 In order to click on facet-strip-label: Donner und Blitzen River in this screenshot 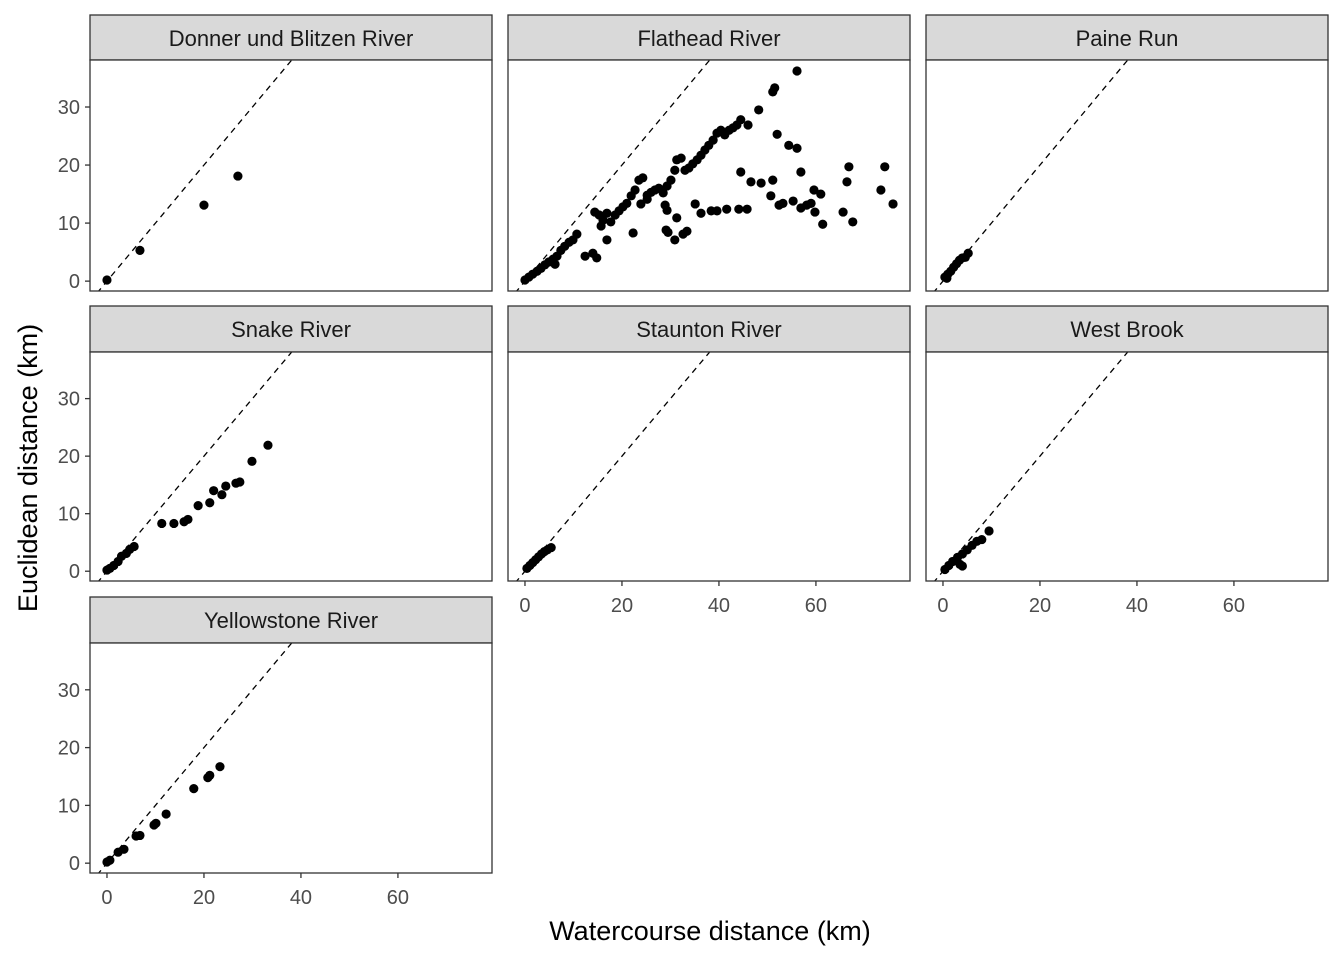, I will do `click(291, 38)`.